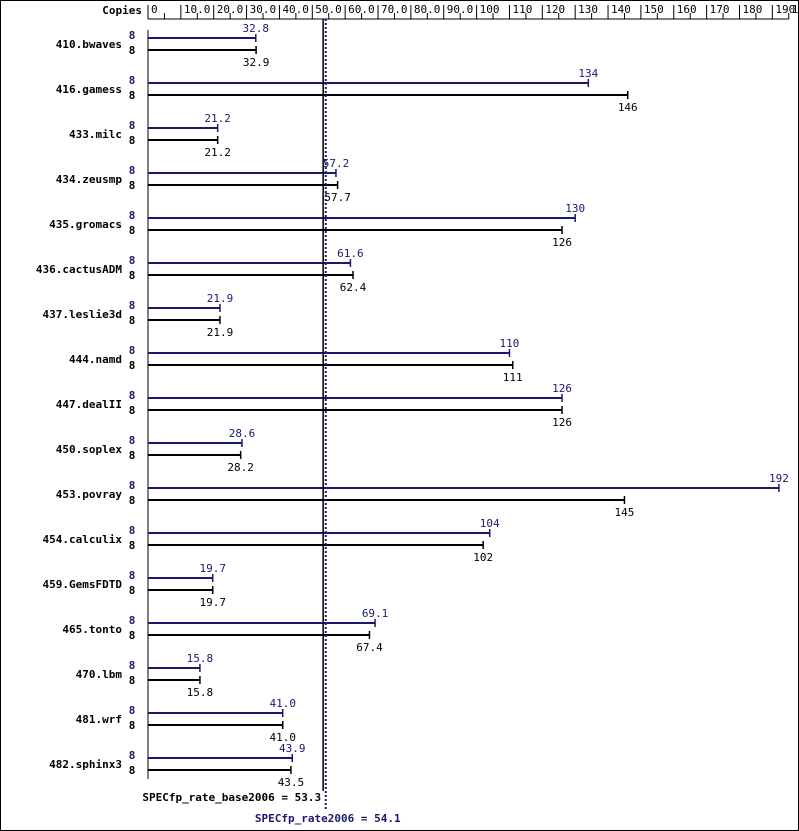 This screenshot has width=799, height=831. What do you see at coordinates (99, 719) in the screenshot?
I see `benchmark-label: 481.wrf` at bounding box center [99, 719].